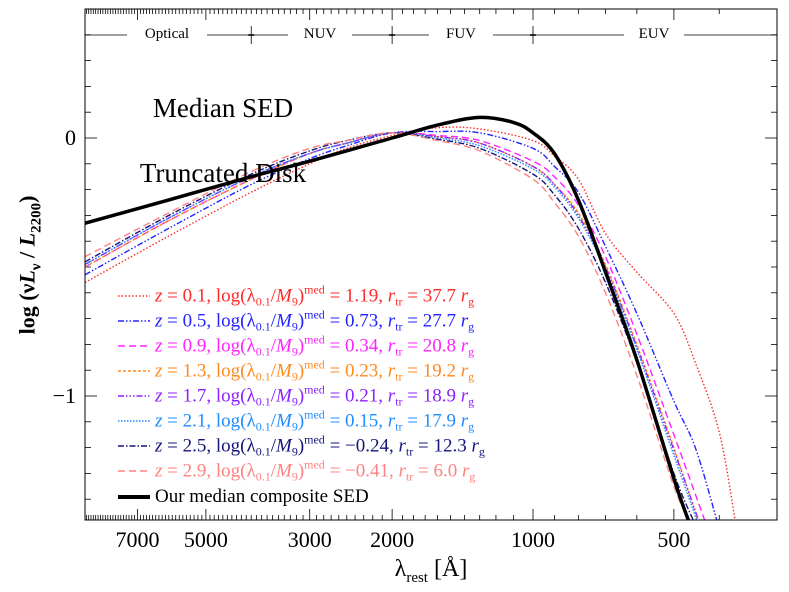  Describe the element at coordinates (400, 569) in the screenshot. I see `x-label-main: λ` at that location.